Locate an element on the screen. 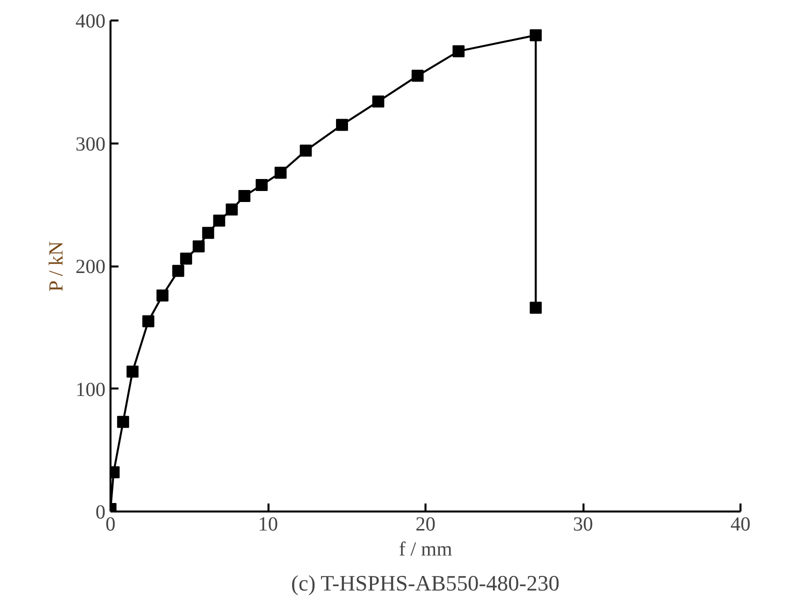  y-tick-label: 200 is located at coordinates (91, 267).